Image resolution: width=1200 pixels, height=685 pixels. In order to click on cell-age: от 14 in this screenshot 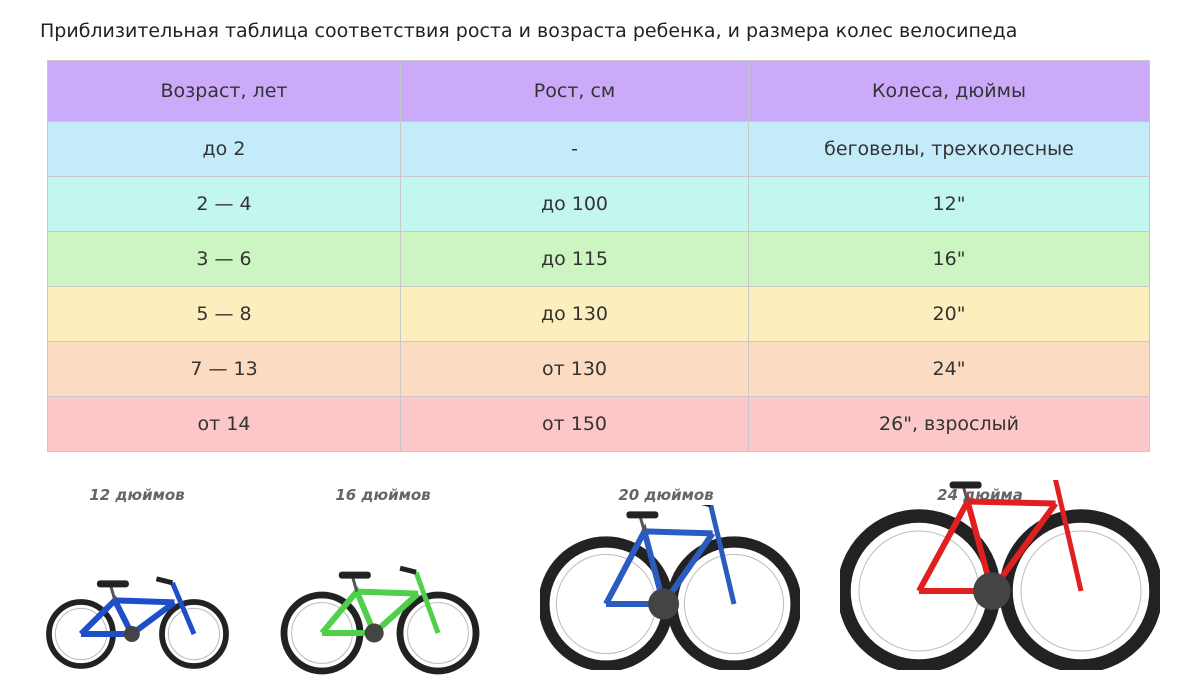, I will do `click(224, 424)`.